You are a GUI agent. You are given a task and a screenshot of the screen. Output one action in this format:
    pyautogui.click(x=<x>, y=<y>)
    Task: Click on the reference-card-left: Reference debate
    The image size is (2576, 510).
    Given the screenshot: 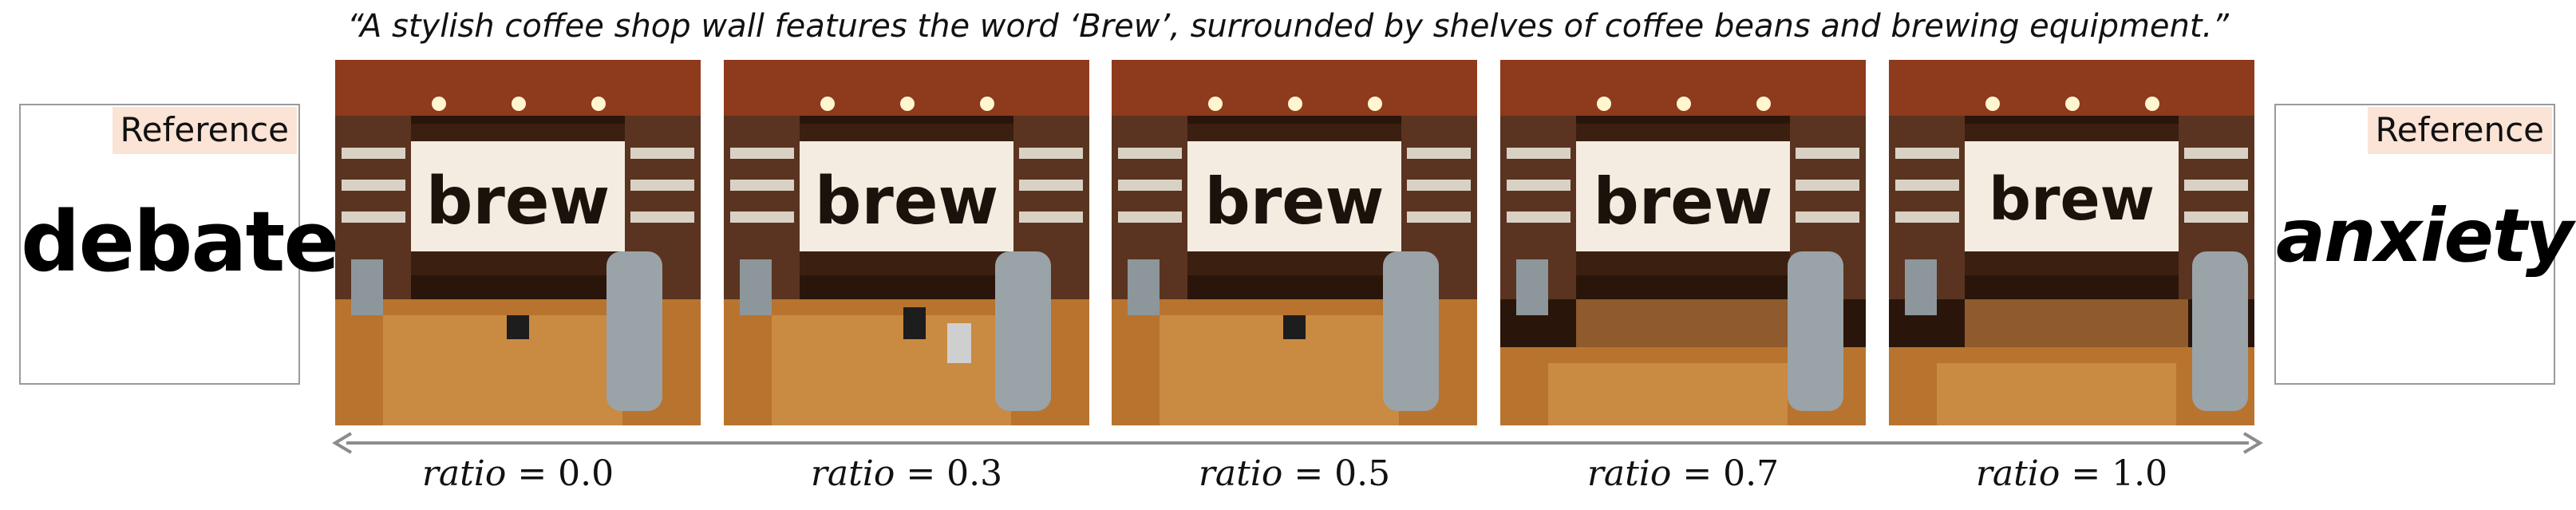 What is the action you would take?
    pyautogui.click(x=179, y=244)
    